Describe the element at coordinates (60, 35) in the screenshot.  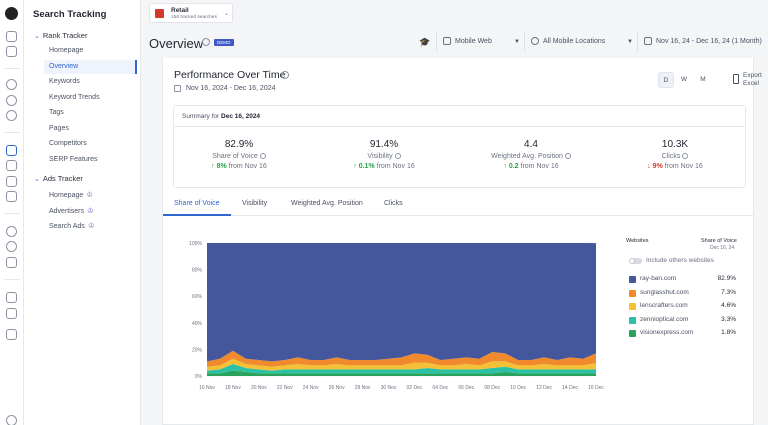
I see `rank-tracker-section: ⌄ Rank Tracker` at that location.